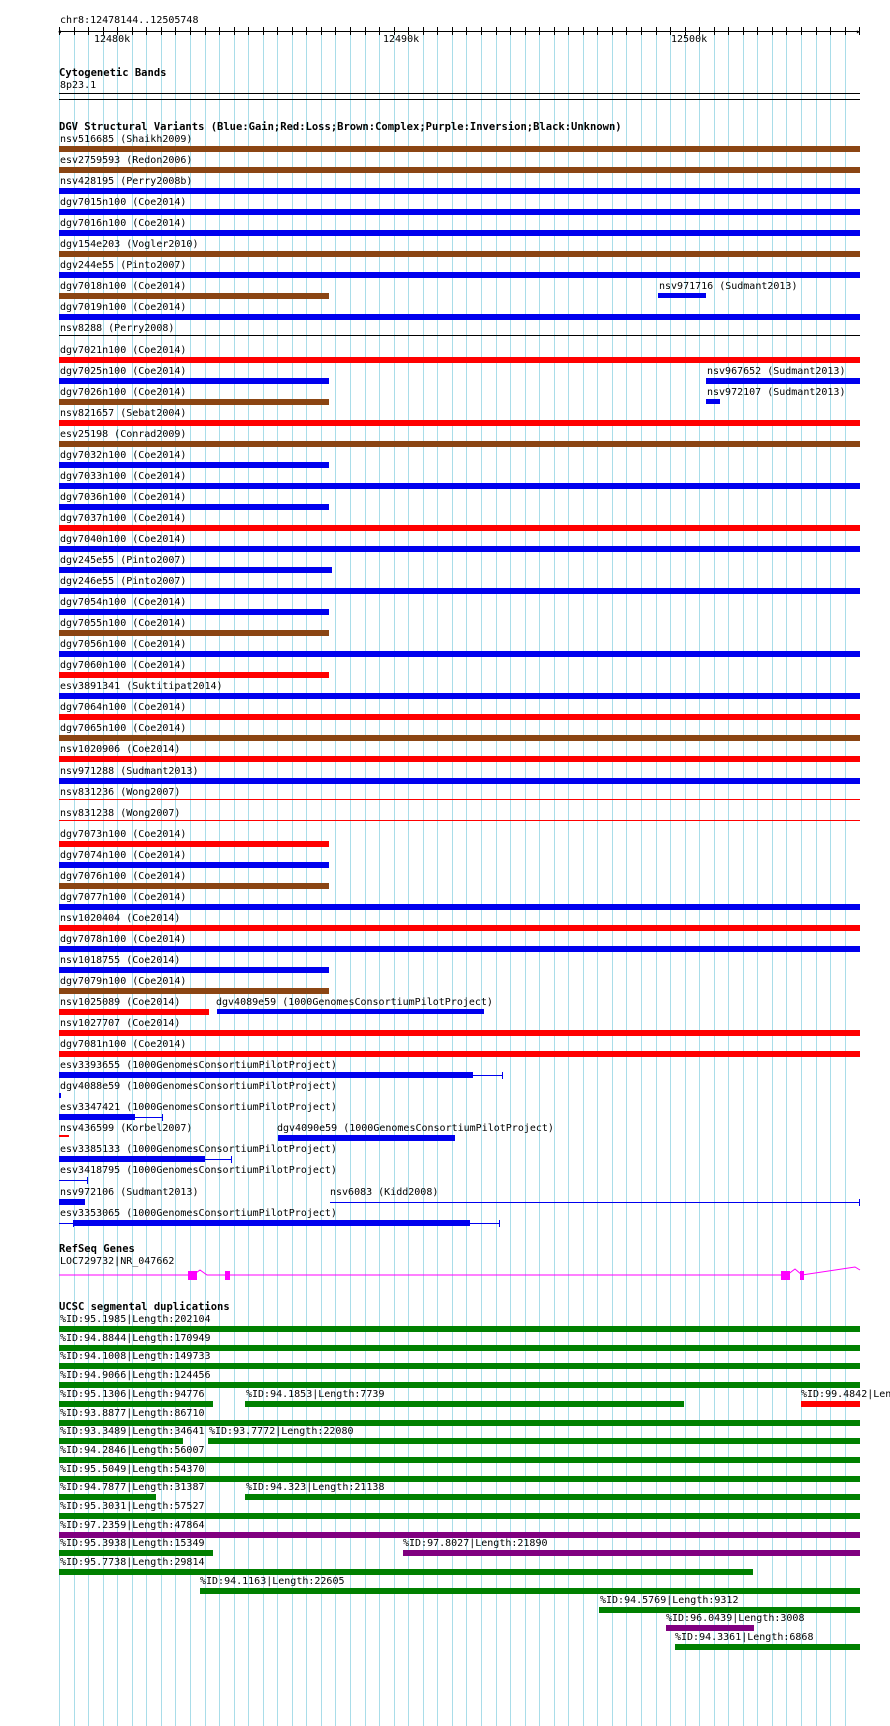 Image resolution: width=890 pixels, height=1726 pixels. What do you see at coordinates (735, 1619) in the screenshot?
I see `segdup-feature-label: %ID:96.0439|Length:3008` at bounding box center [735, 1619].